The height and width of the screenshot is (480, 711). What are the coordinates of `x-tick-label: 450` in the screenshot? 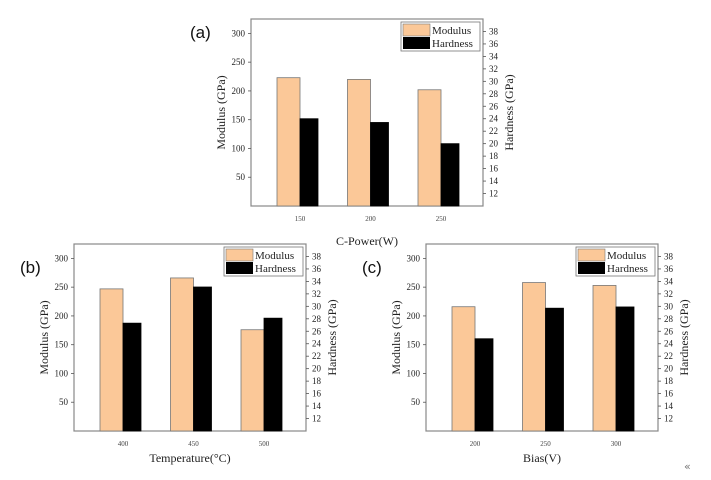 It's located at (193, 444).